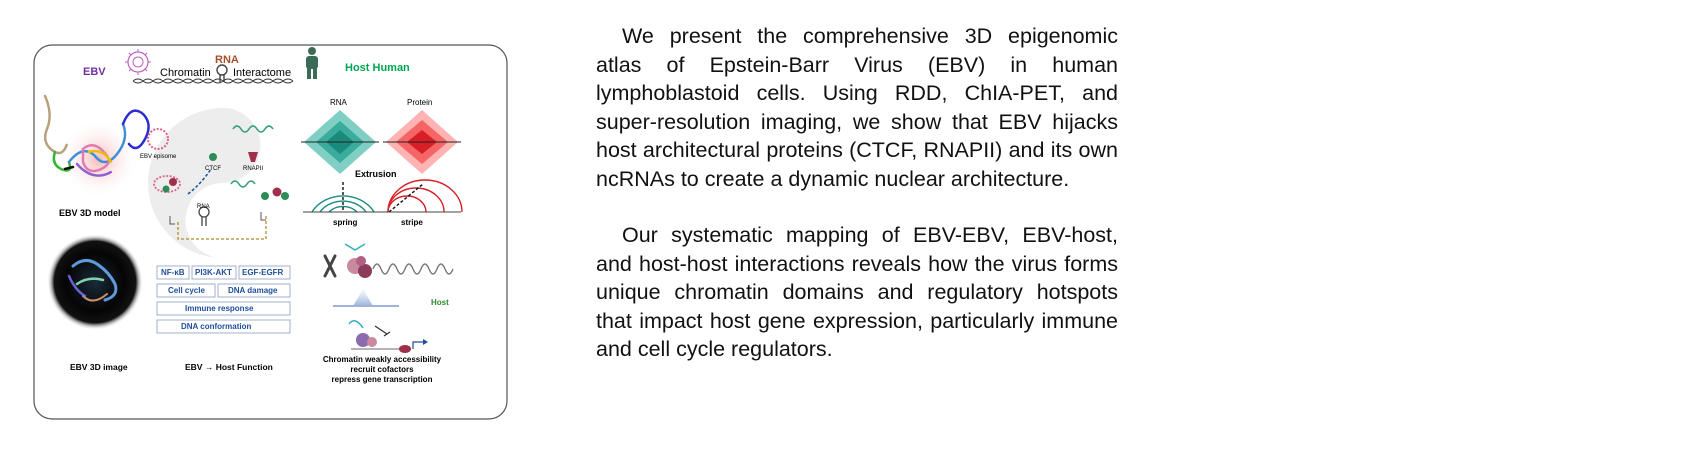 The width and height of the screenshot is (1702, 452). I want to click on ebv-3d-model-label: EBV 3D model, so click(90, 213).